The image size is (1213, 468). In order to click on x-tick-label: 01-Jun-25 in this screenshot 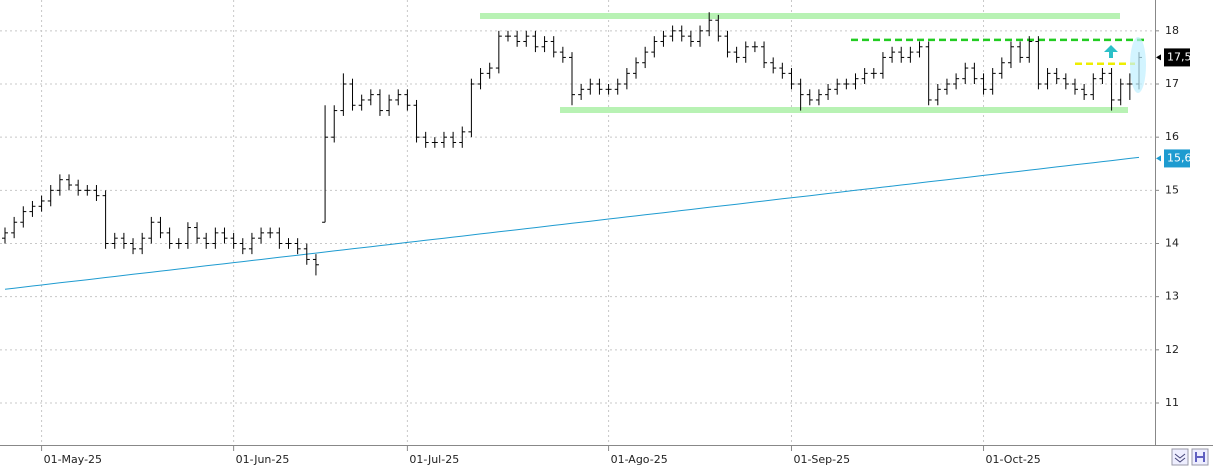, I will do `click(263, 459)`.